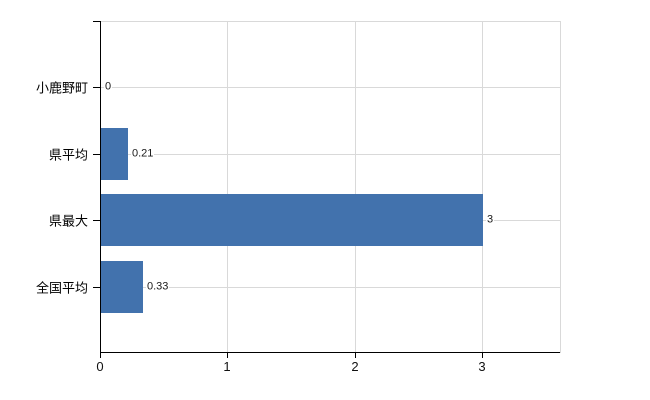 The height and width of the screenshot is (400, 650). I want to click on plot-right-border, so click(560, 187).